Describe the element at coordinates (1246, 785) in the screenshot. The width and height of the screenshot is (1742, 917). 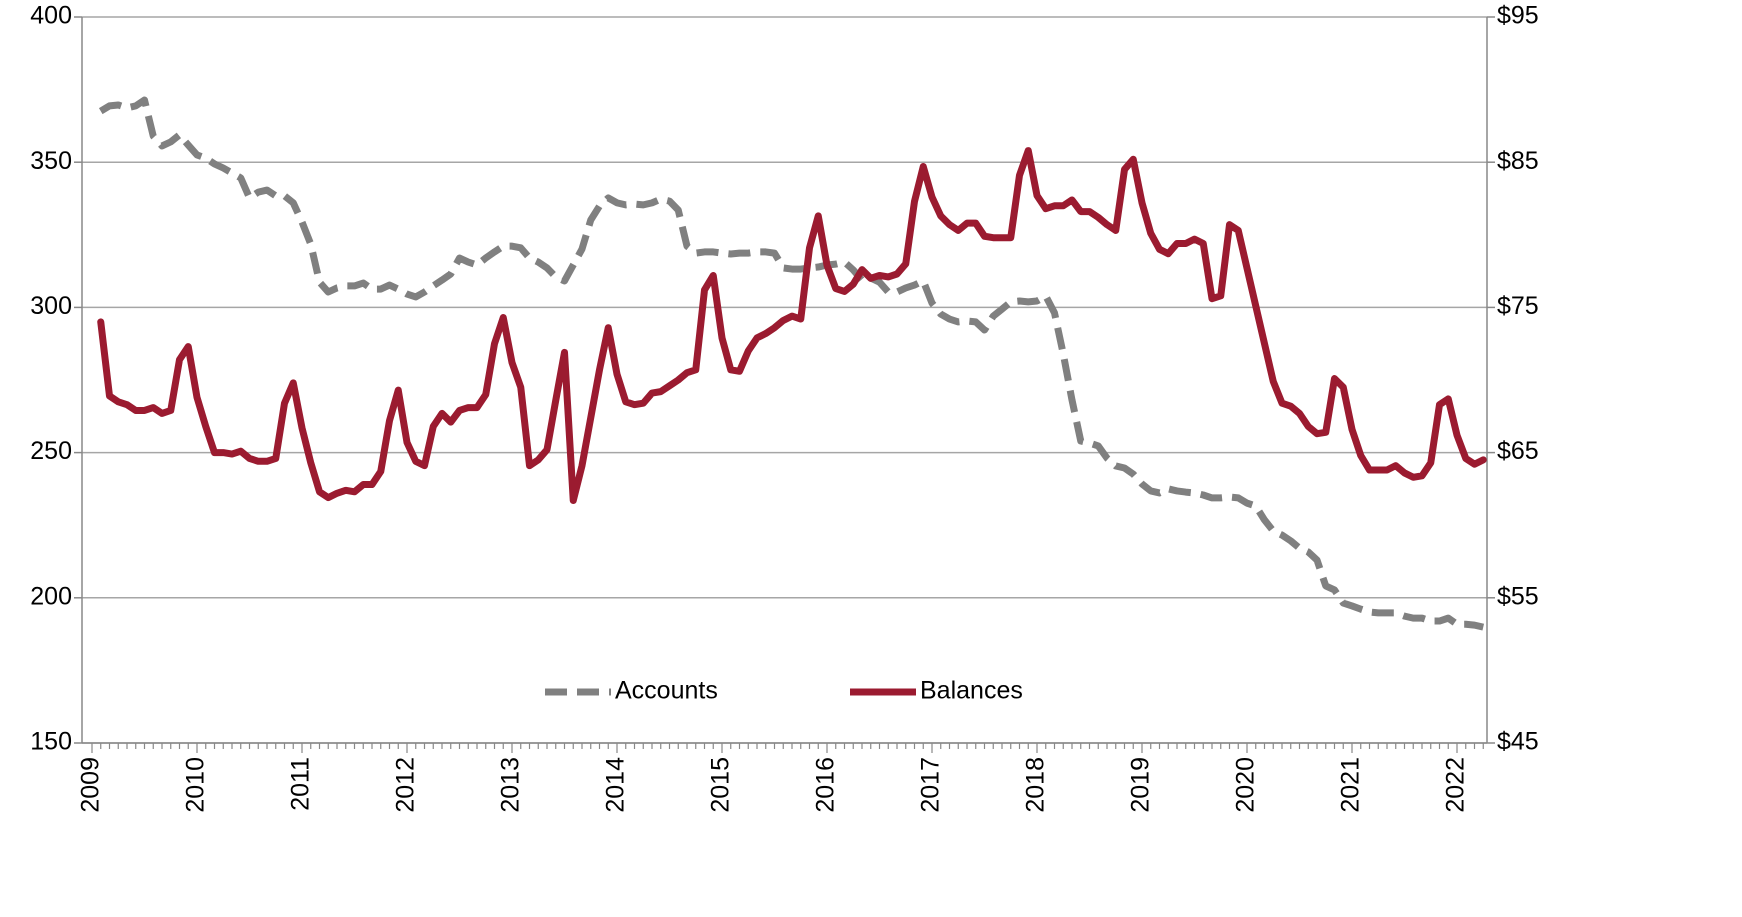
I see `x-tick-label: 2020` at that location.